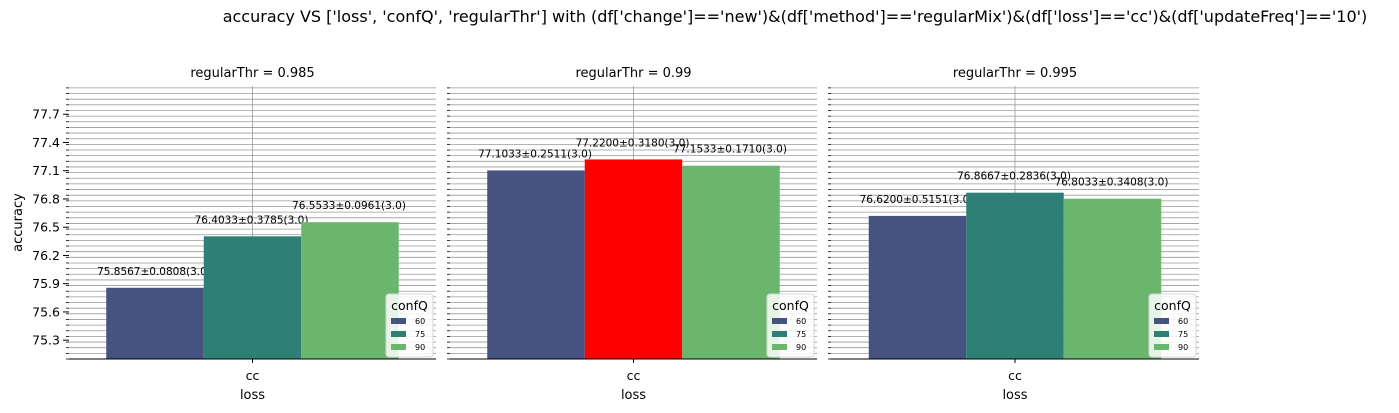  What do you see at coordinates (633, 143) in the screenshot?
I see `bar-value-label: 77.2200±0.3180(3.0)` at bounding box center [633, 143].